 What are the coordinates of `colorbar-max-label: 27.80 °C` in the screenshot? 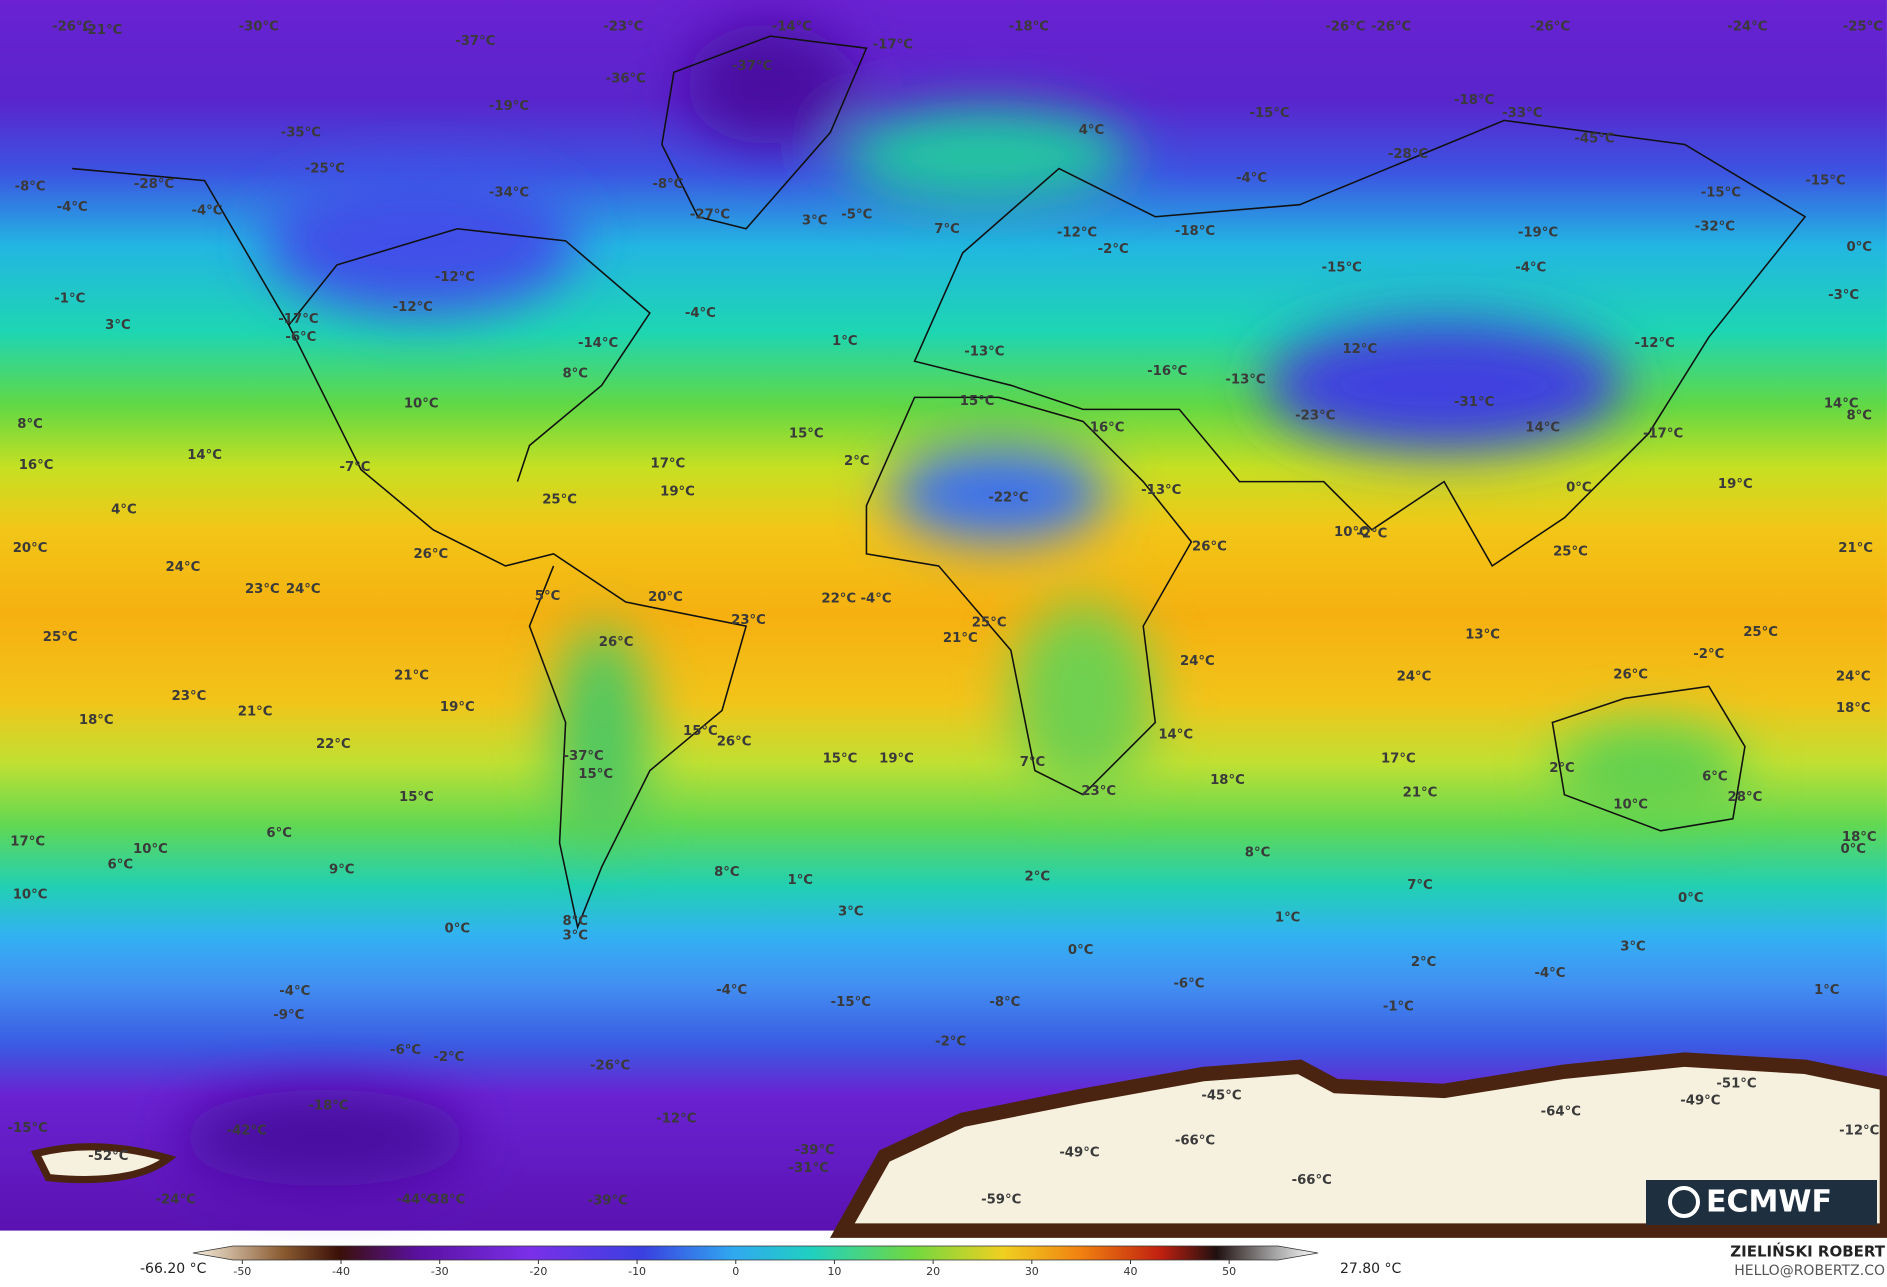 It's located at (1371, 1269).